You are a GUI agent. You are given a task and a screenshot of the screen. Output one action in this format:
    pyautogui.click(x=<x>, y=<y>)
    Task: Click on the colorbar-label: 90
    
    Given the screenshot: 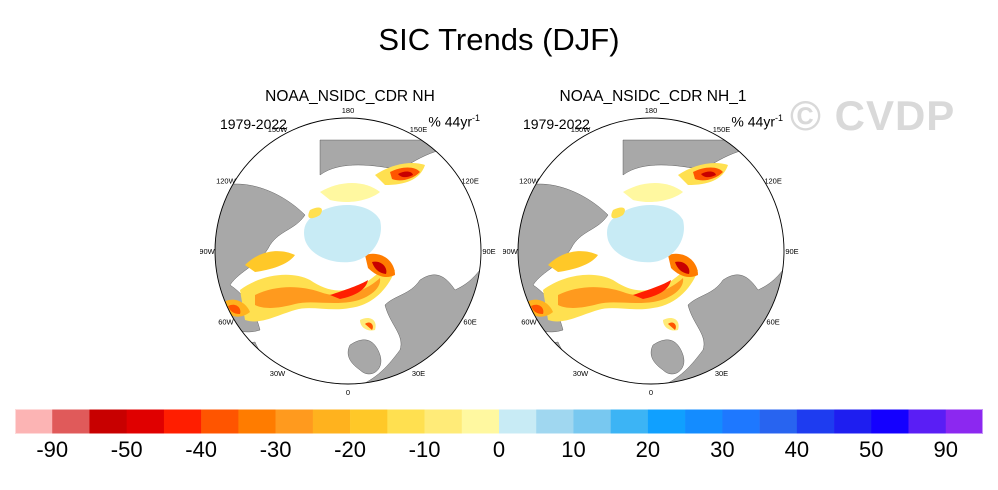 What is the action you would take?
    pyautogui.click(x=946, y=449)
    